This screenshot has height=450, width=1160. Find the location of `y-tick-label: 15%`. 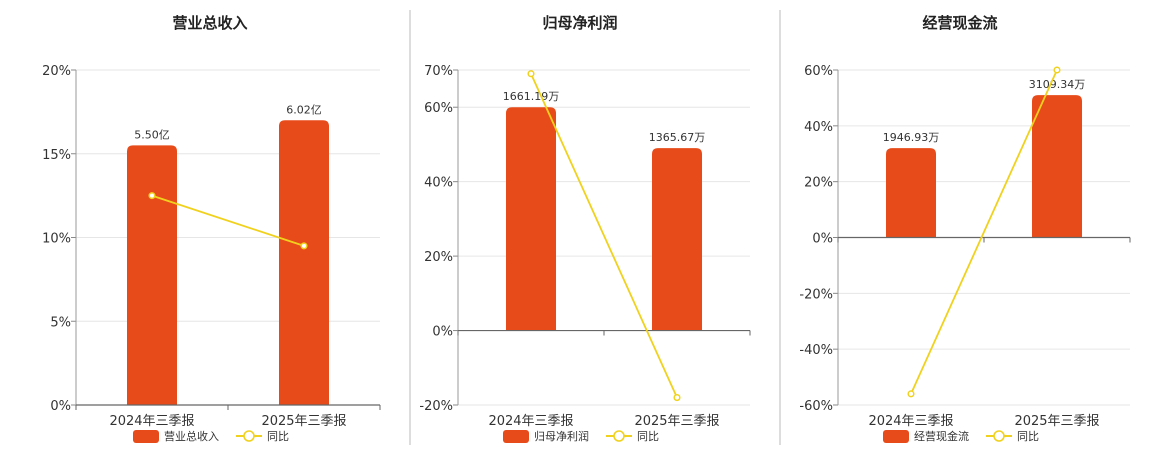

y-tick-label: 15% is located at coordinates (56, 155).